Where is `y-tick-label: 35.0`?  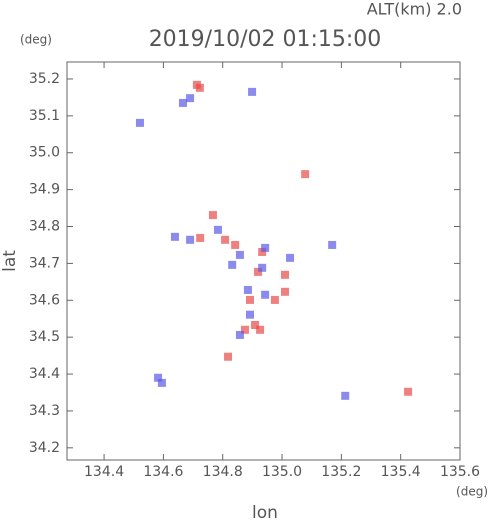 y-tick-label: 35.0 is located at coordinates (44, 153).